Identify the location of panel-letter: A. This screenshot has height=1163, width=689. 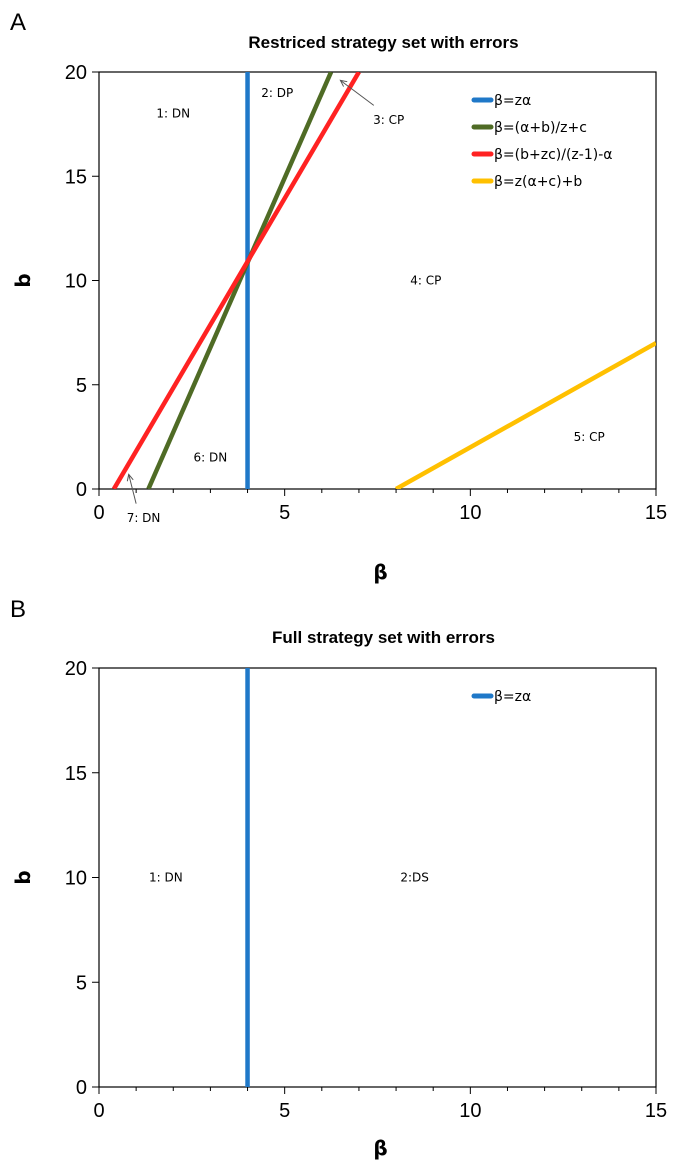
(18, 22).